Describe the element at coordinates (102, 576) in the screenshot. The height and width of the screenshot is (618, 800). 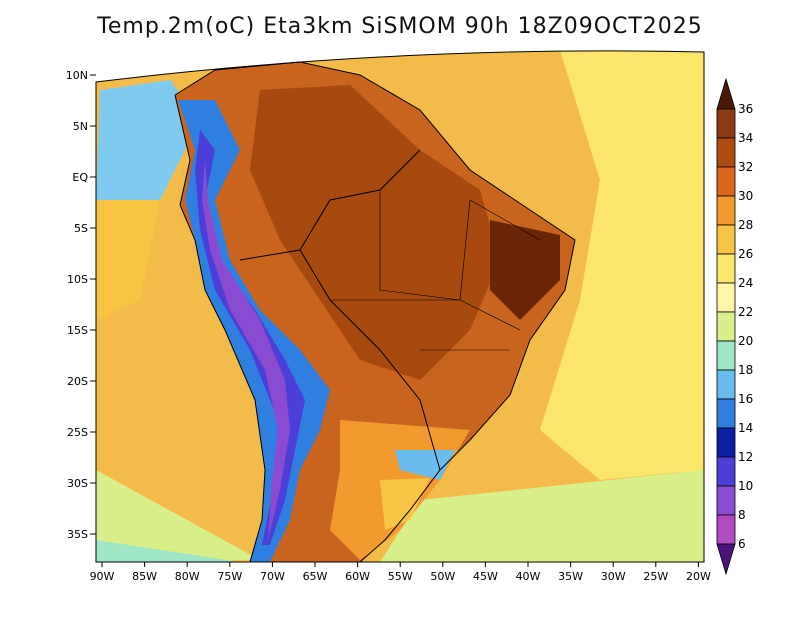
I see `lon-label: 90W` at that location.